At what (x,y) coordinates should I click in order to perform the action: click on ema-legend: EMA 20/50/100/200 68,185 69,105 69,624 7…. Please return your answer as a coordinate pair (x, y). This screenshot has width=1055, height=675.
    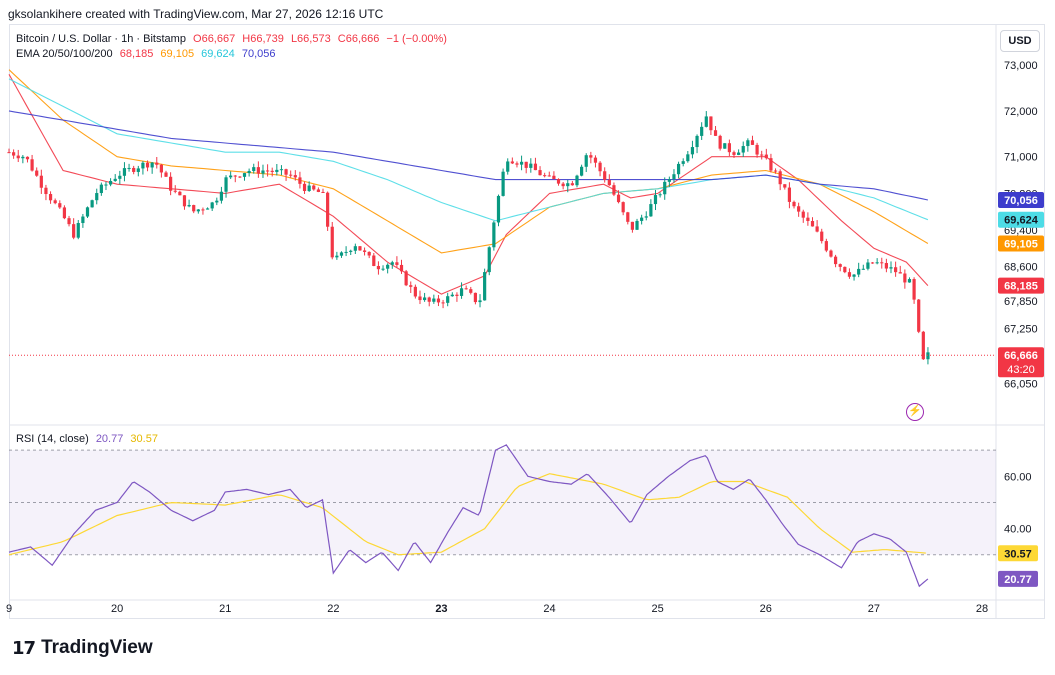
    Looking at the image, I should click on (148, 54).